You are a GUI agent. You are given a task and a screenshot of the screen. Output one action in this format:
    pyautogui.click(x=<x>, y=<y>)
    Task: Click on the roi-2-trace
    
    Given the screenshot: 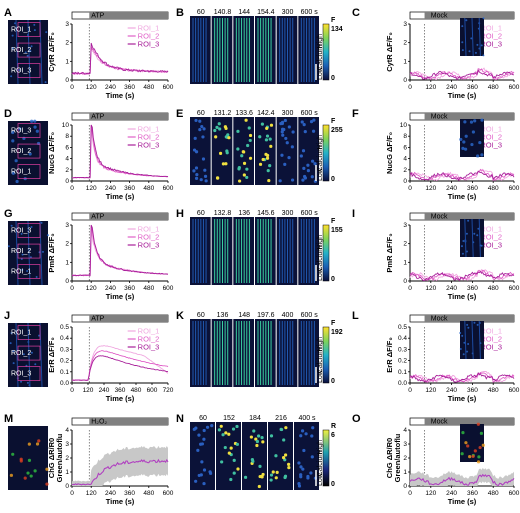 What is the action you would take?
    pyautogui.click(x=120, y=60)
    